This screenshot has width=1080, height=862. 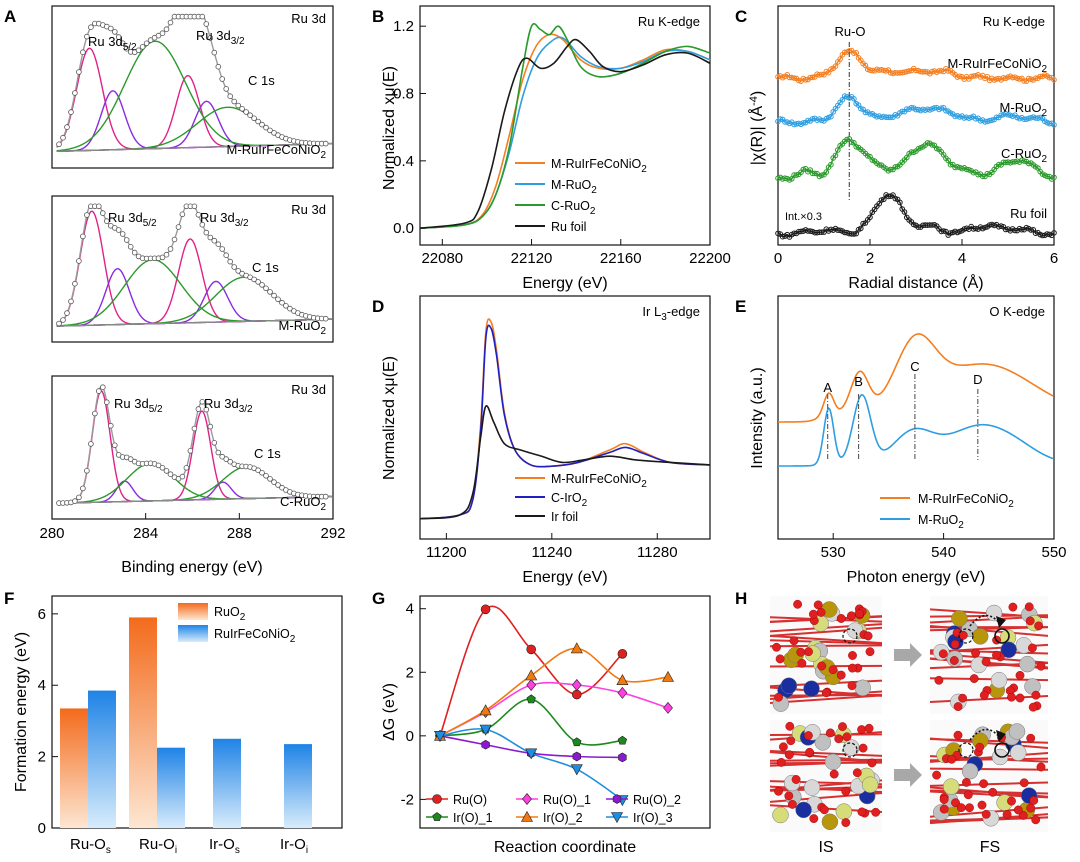 I want to click on panel-letter-e: E, so click(x=740, y=306).